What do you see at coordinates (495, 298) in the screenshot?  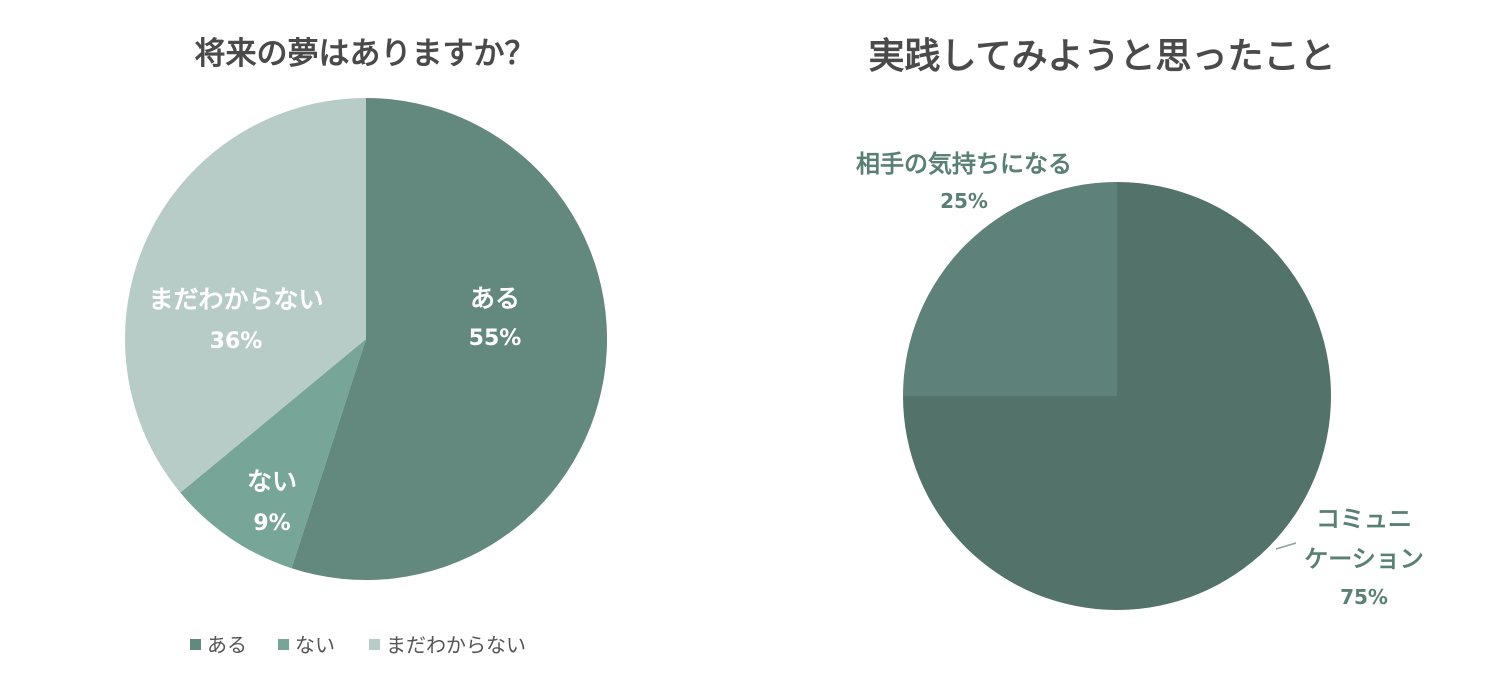 I see `slice-label-aru: ある` at bounding box center [495, 298].